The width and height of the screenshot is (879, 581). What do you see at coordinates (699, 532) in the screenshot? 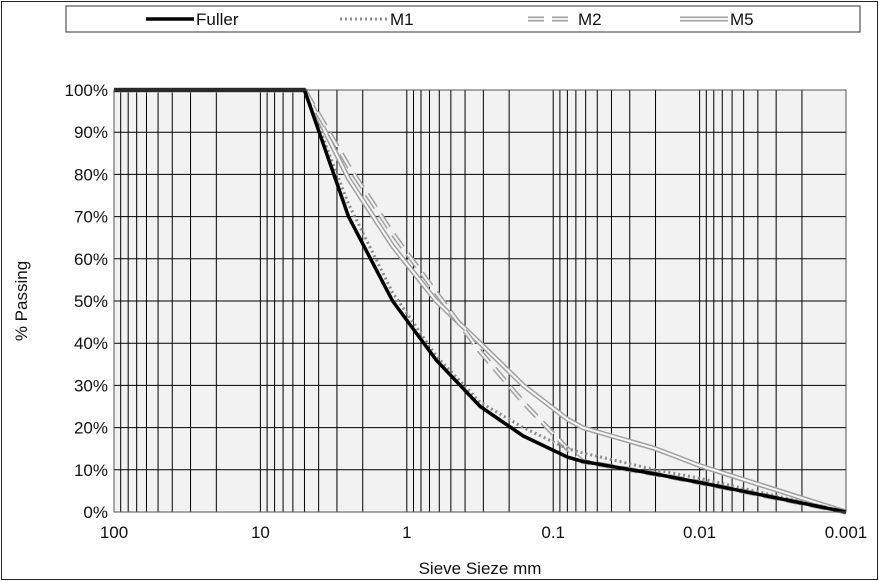
I see `x-tick-label: 0.01` at bounding box center [699, 532].